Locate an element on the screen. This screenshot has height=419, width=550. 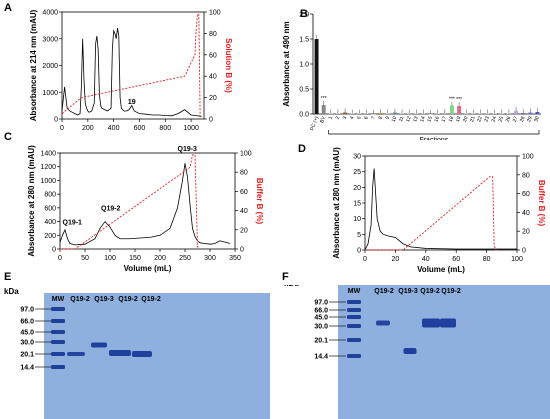
chart-c-xtick-label: 300 is located at coordinates (210, 258).